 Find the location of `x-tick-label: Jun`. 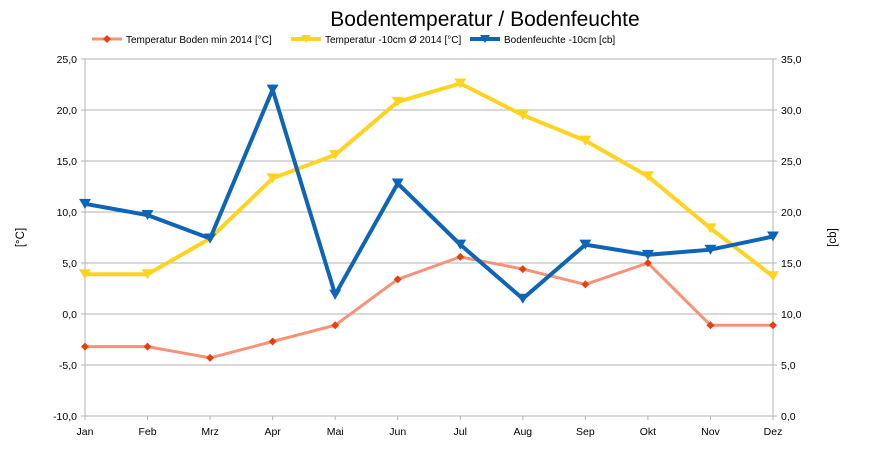

x-tick-label: Jun is located at coordinates (397, 432).